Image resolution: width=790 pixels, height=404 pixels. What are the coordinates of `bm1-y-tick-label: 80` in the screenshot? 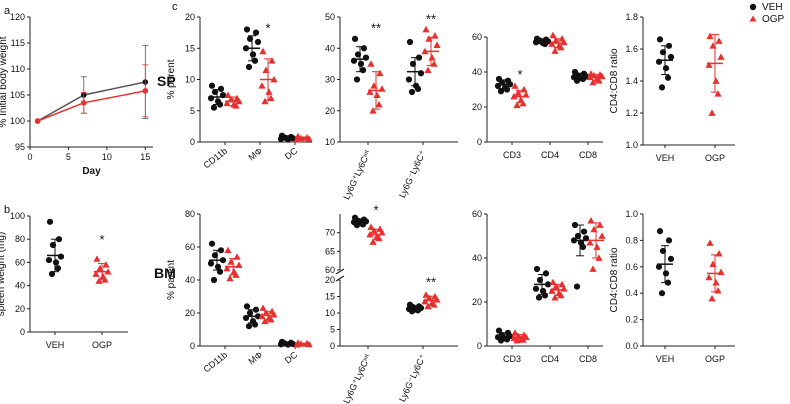 It's located at (190, 214).